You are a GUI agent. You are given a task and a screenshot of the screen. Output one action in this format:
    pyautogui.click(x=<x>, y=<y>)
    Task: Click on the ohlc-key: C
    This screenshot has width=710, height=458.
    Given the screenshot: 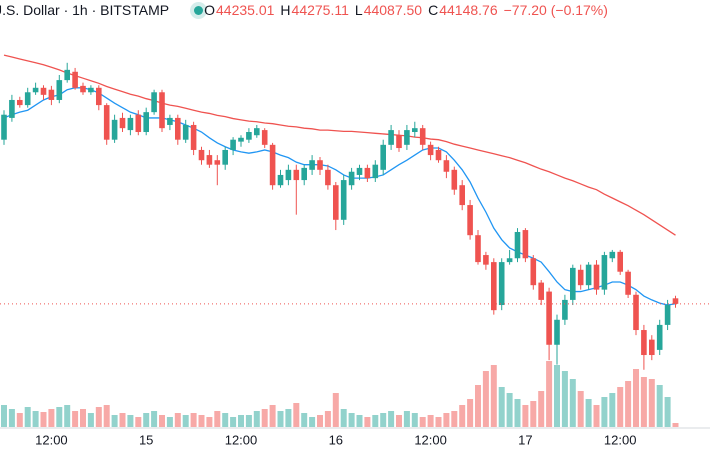 What is the action you would take?
    pyautogui.click(x=433, y=10)
    